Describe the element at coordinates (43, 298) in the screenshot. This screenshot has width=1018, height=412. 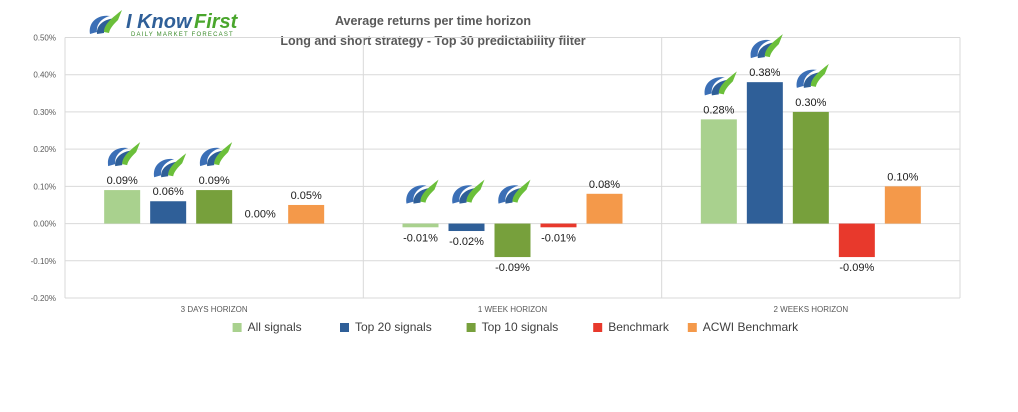
I see `y-tick-label: -0.20%` at that location.